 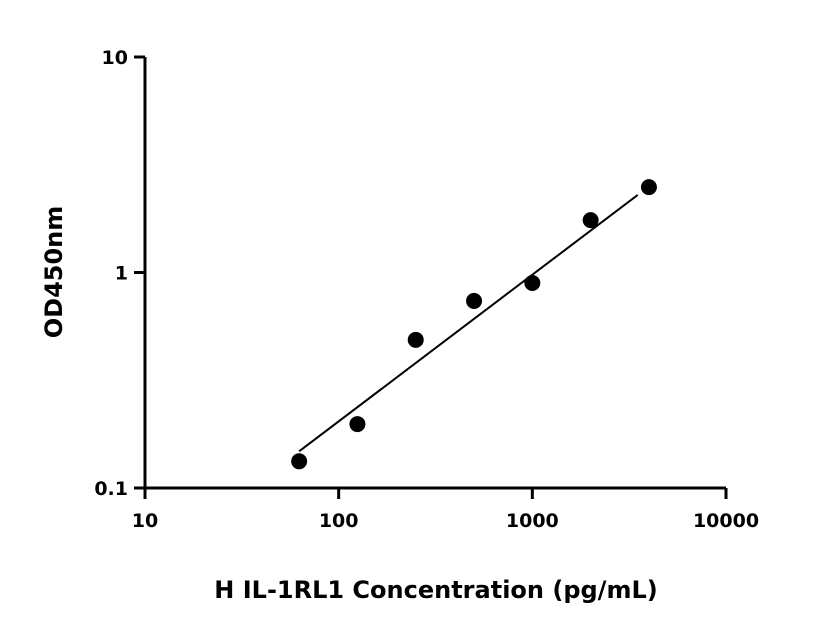 What do you see at coordinates (54, 272) in the screenshot?
I see `y-axis-title: OD450nm` at bounding box center [54, 272].